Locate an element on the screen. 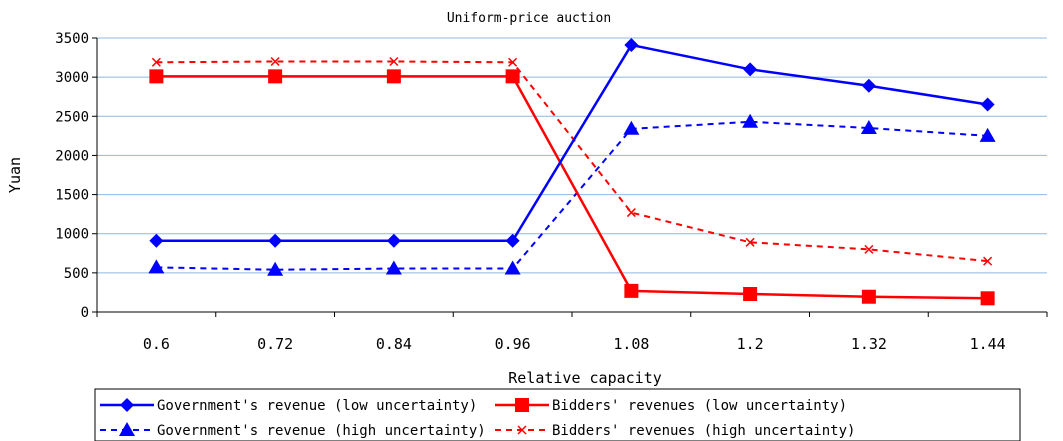  x-tick-label: 1.08 is located at coordinates (631, 344).